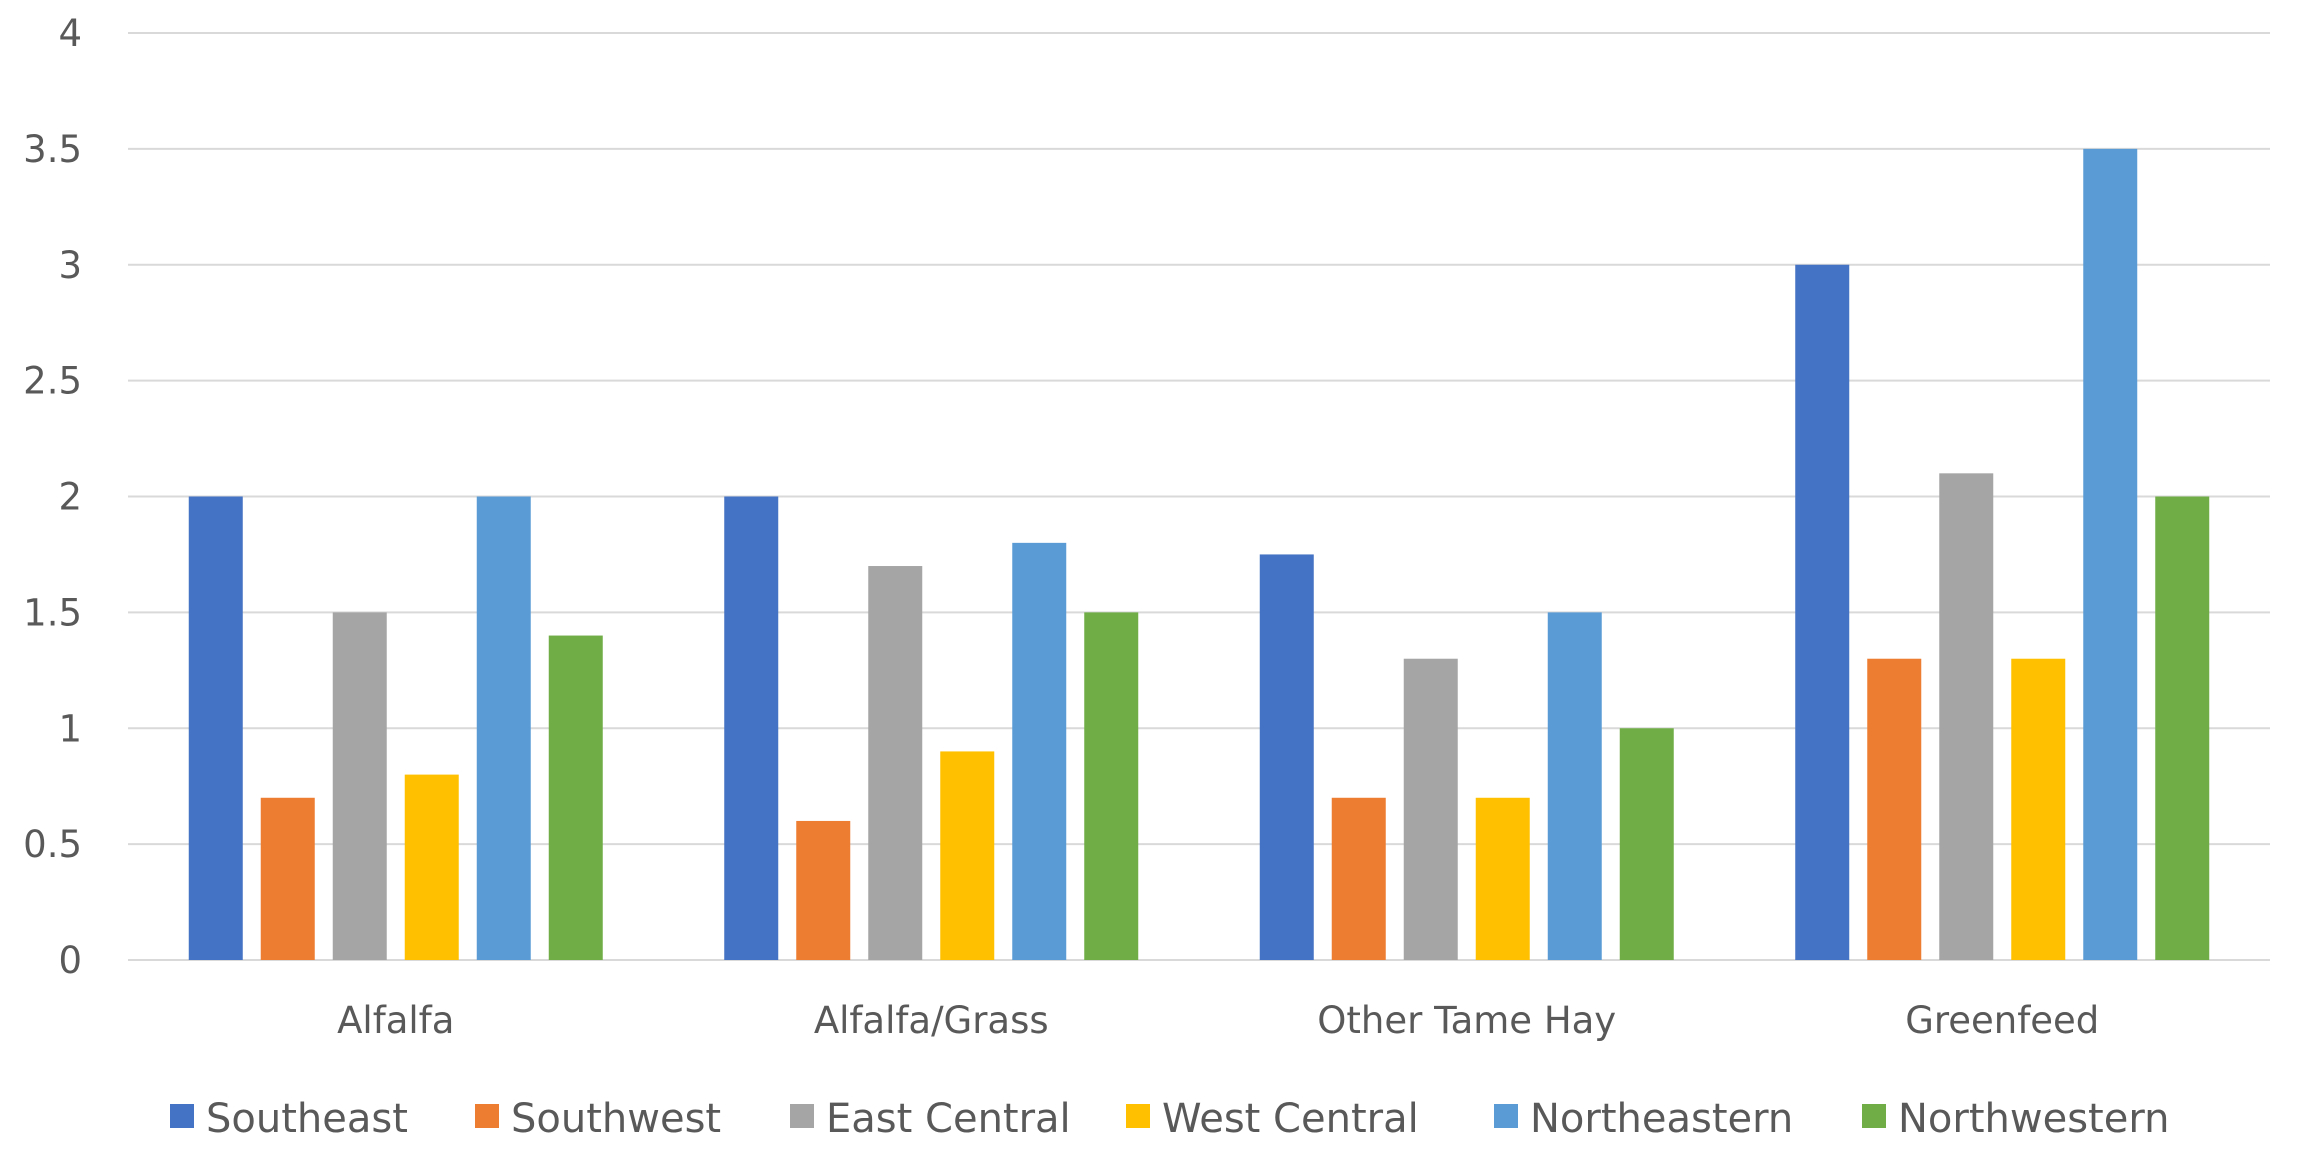 The image size is (2300, 1150). What do you see at coordinates (70, 960) in the screenshot?
I see `y-tick-label: 0` at bounding box center [70, 960].